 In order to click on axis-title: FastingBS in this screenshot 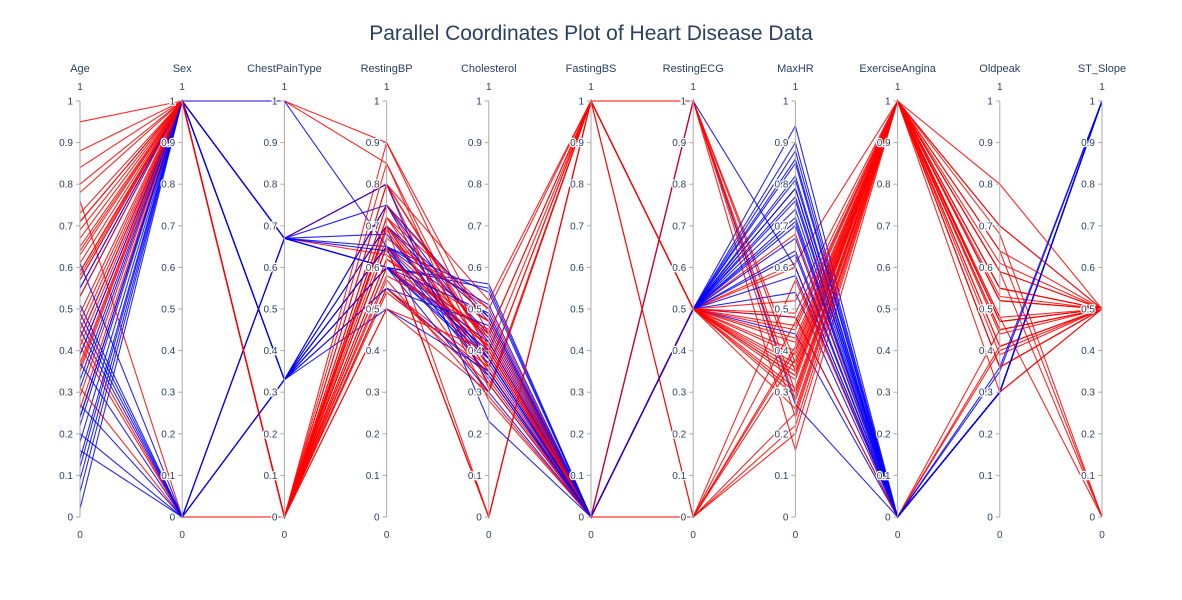, I will do `click(591, 69)`.